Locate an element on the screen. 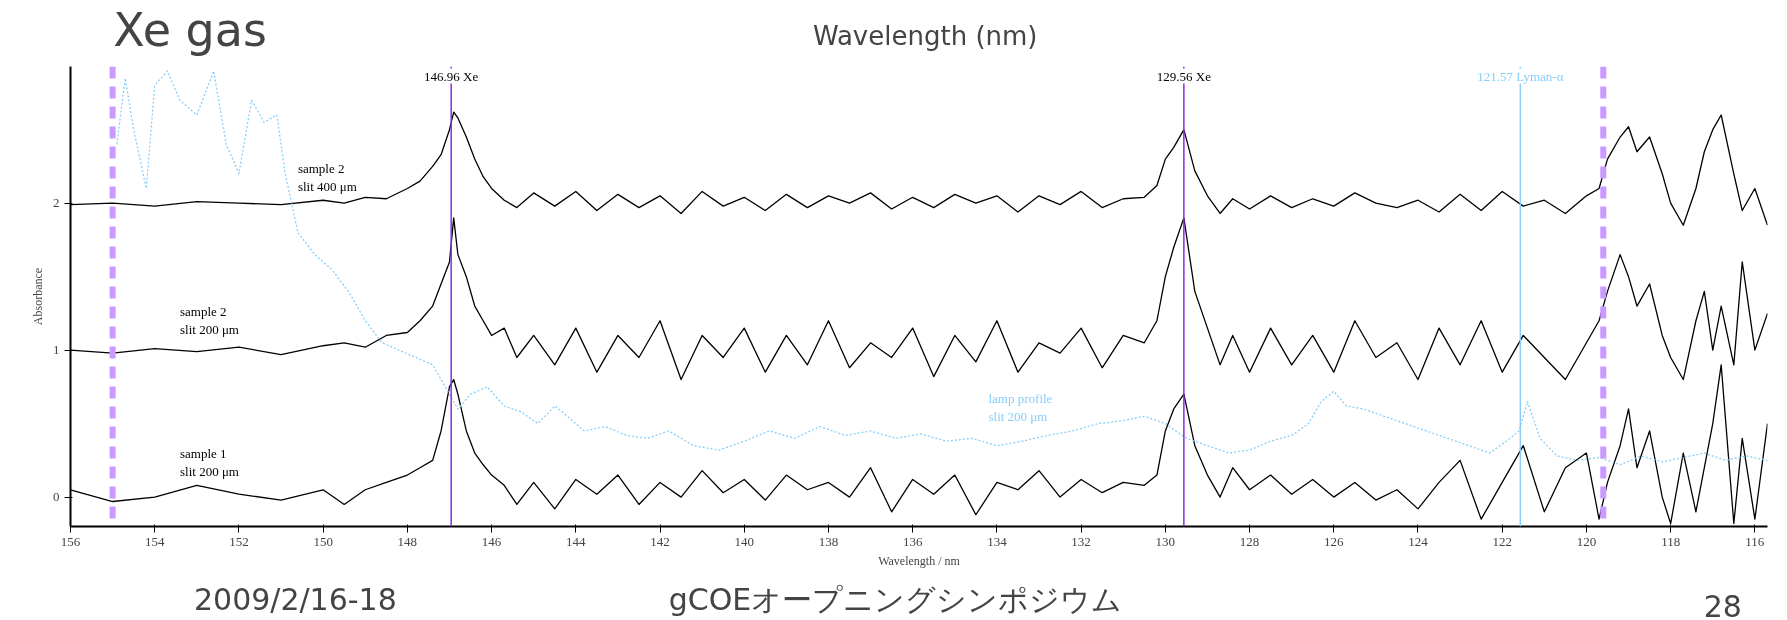 This screenshot has width=1787, height=620. x-tick-label: 118 is located at coordinates (1671, 541).